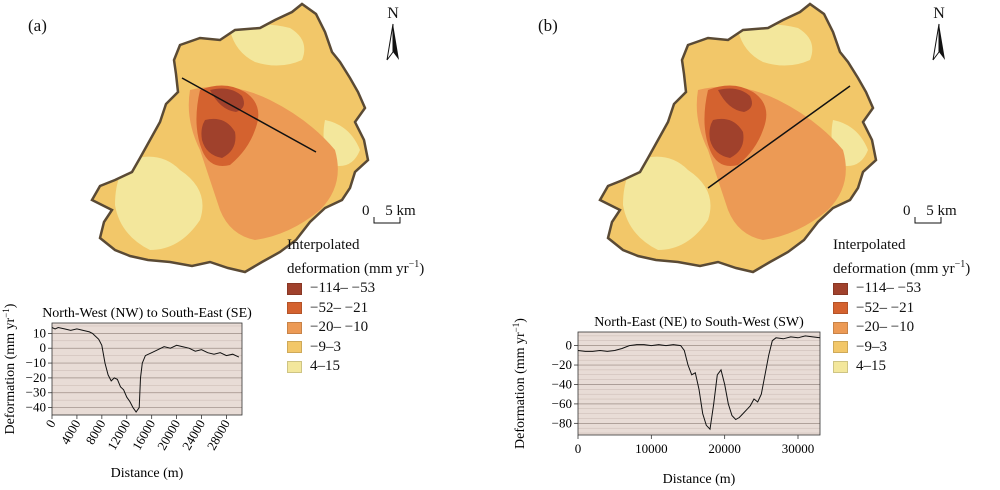 This screenshot has height=490, width=1000. What do you see at coordinates (71, 432) in the screenshot?
I see `x-tick-label: 4000` at bounding box center [71, 432].